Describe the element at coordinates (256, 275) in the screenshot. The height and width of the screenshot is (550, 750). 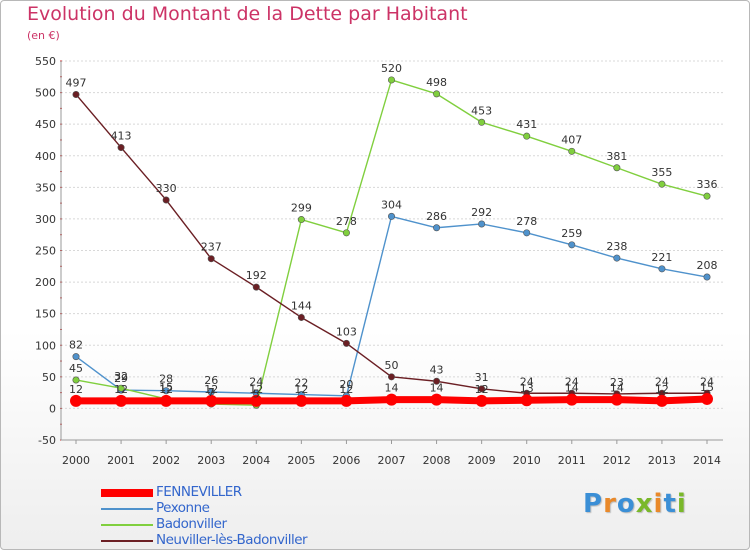
I see `data-label: 192` at that location.